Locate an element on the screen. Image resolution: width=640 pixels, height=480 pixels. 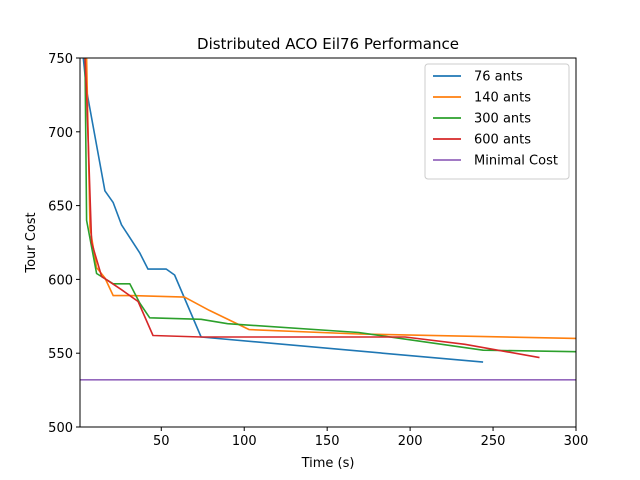
y-tick-label: 600 is located at coordinates (60, 280).